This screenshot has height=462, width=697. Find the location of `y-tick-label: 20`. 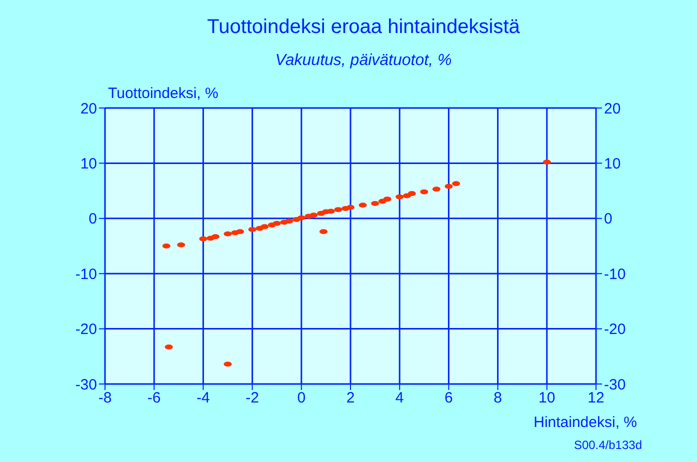

y-tick-label: 20 is located at coordinates (88, 109).